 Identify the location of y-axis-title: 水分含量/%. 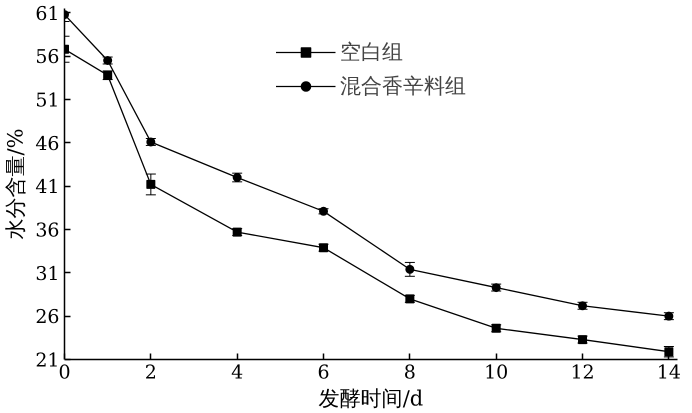
(15, 184).